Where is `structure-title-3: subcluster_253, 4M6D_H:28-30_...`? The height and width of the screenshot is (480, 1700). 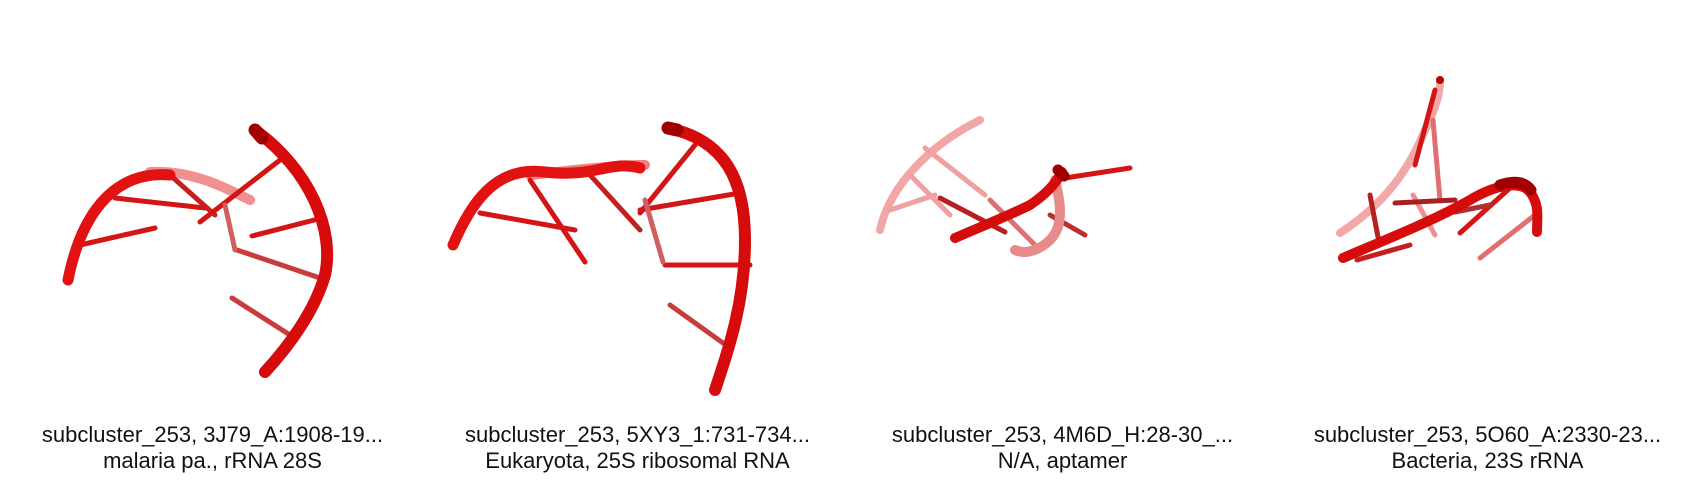 structure-title-3: subcluster_253, 4M6D_H:28-30_... is located at coordinates (1062, 434).